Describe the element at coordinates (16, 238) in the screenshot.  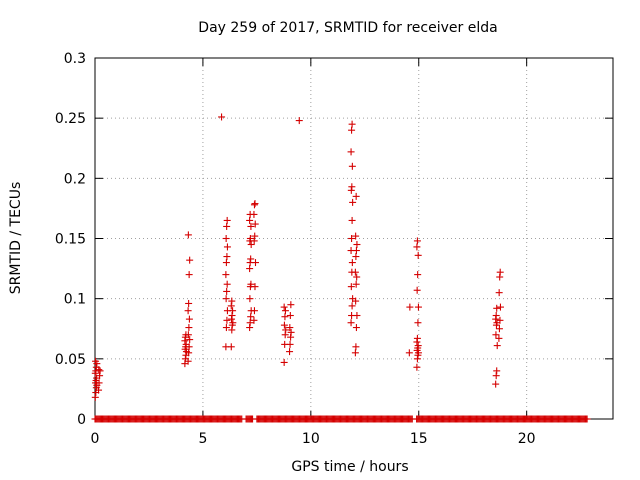
I see `y-axis-label: SRMTID / TECUs` at that location.